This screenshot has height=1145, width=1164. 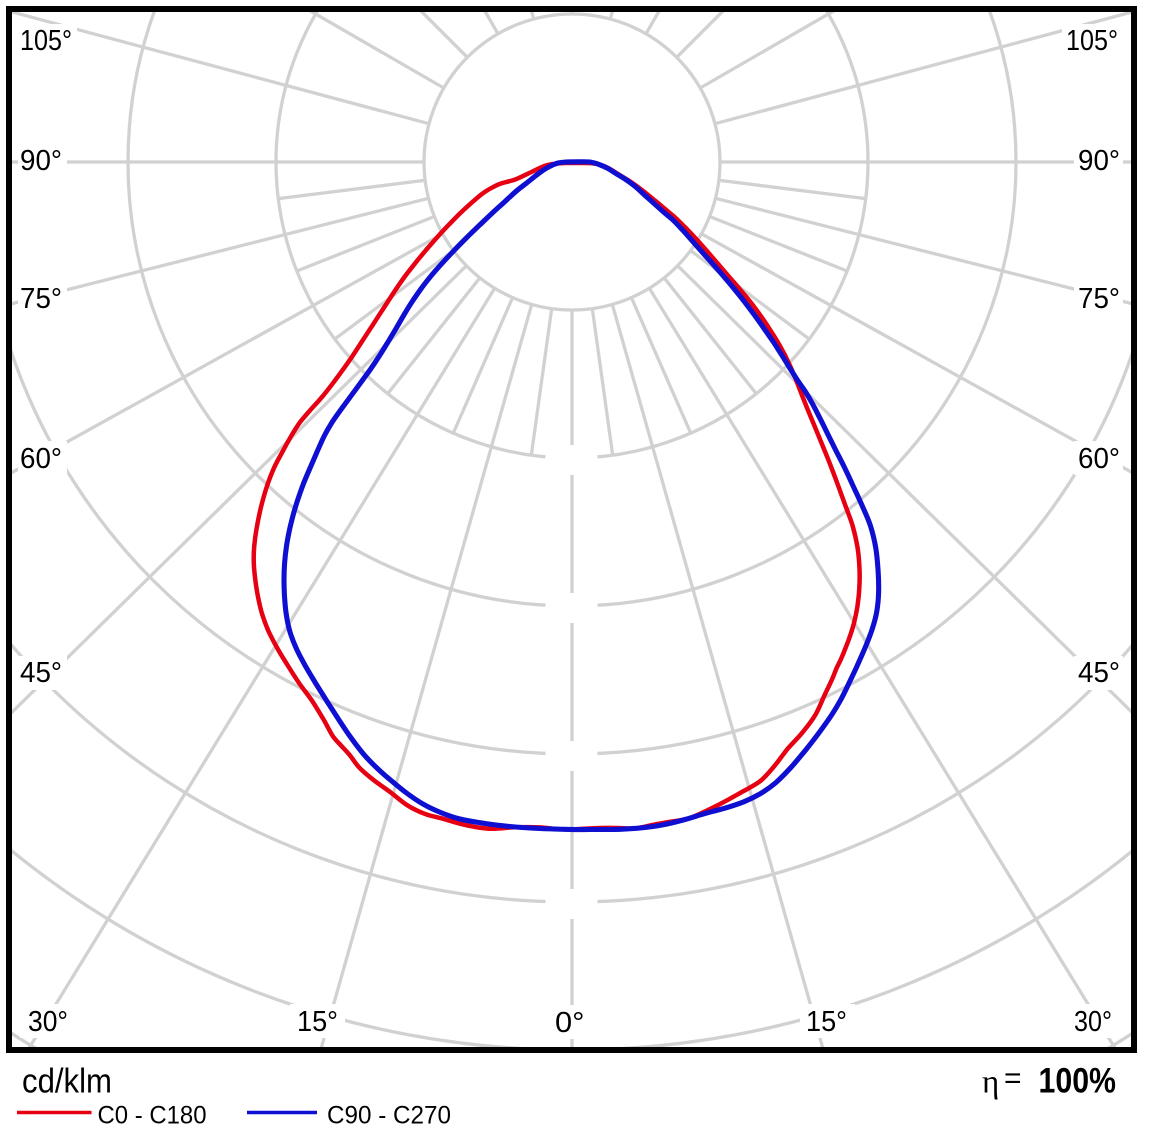 What do you see at coordinates (389, 1116) in the screenshot?
I see `svg-text: C90 - C270` at bounding box center [389, 1116].